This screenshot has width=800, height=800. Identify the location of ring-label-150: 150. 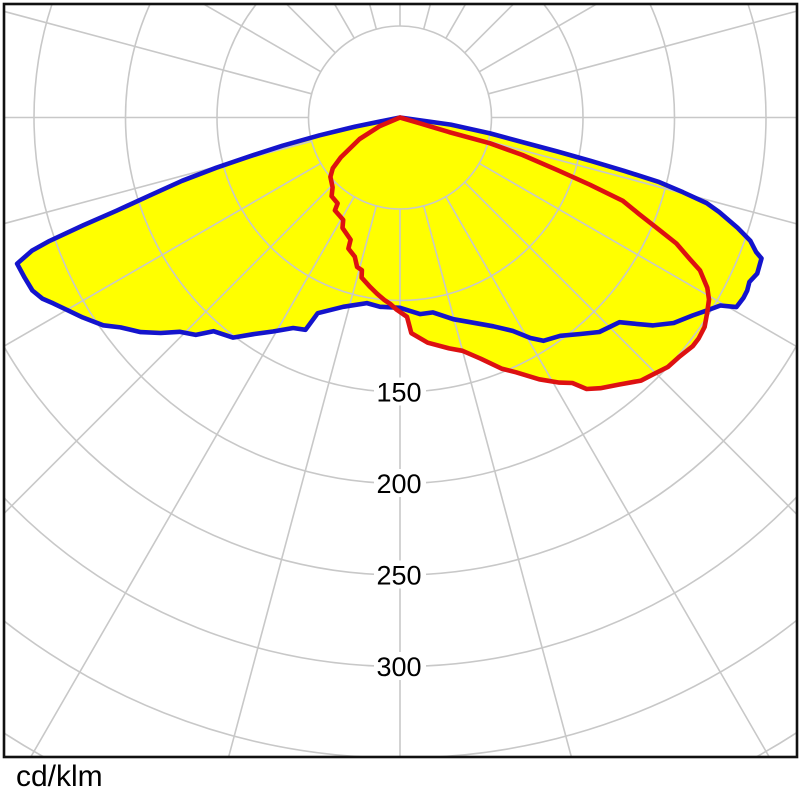
(398, 393).